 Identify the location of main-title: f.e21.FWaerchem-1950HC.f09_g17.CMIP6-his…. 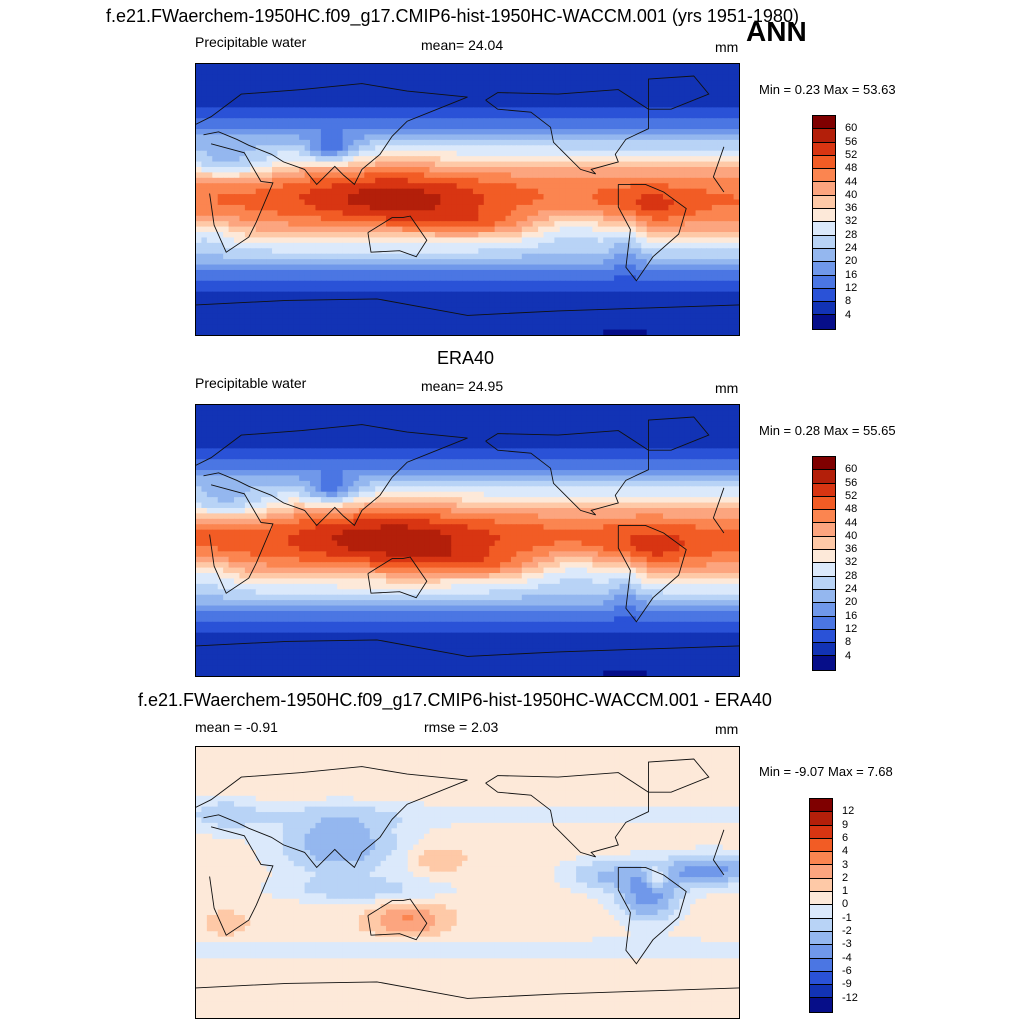
(452, 16).